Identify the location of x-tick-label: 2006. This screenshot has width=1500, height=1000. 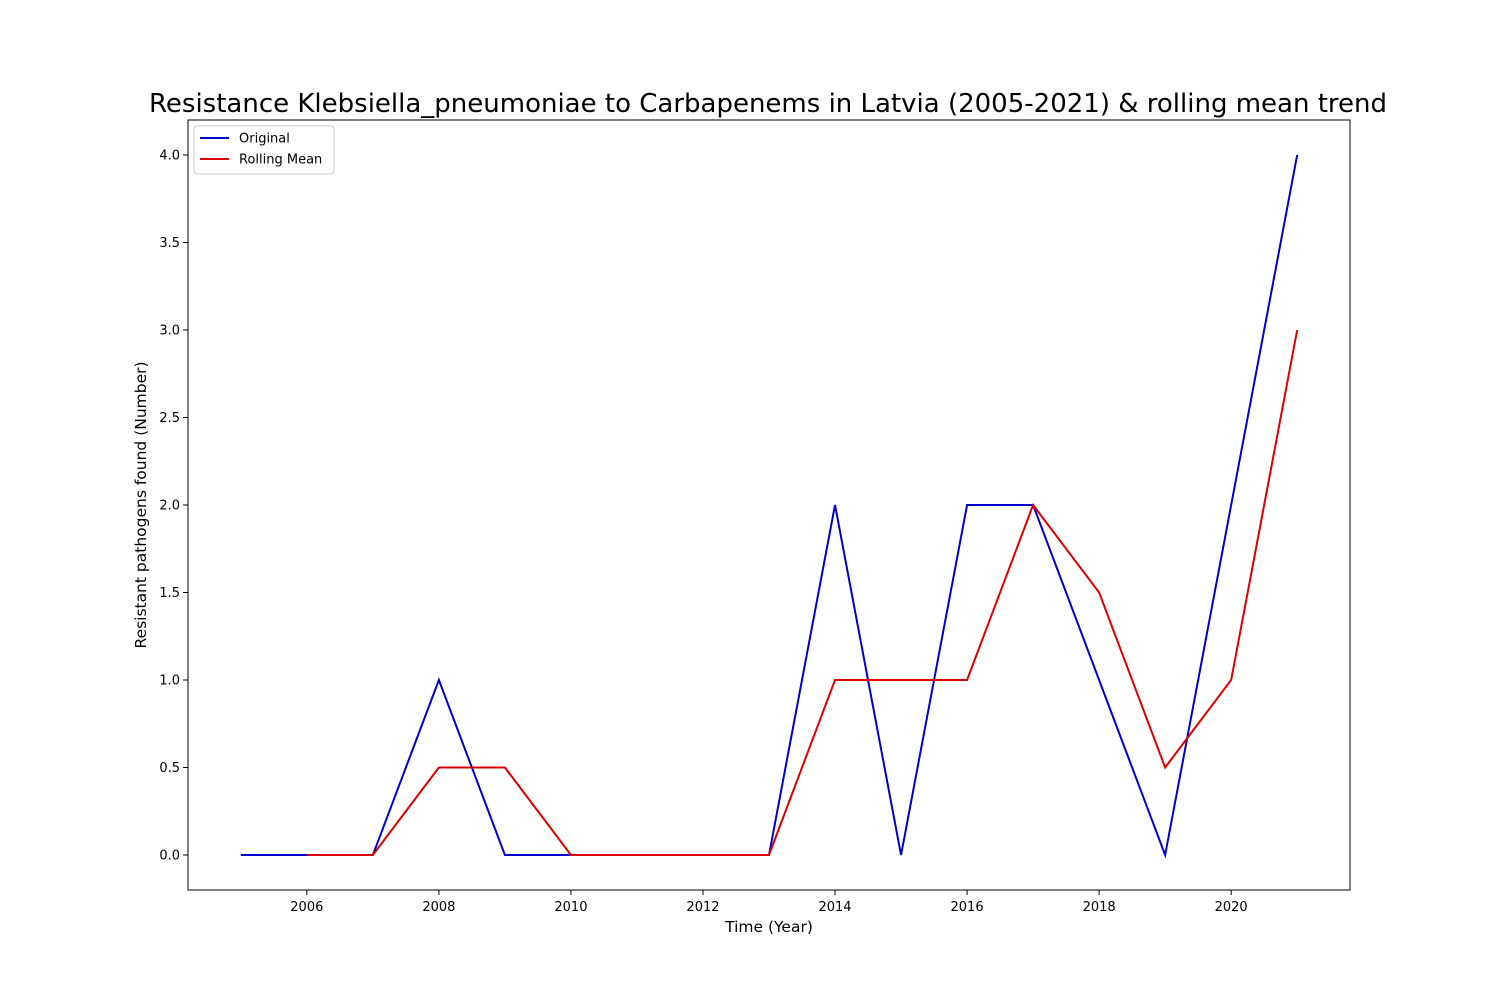
(306, 907).